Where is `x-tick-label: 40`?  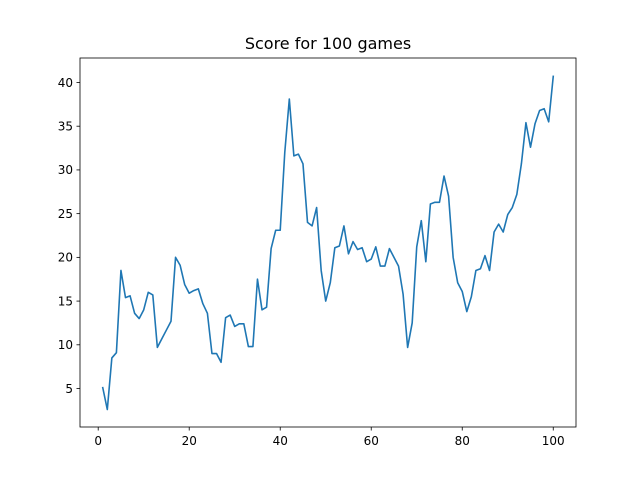 x-tick-label: 40 is located at coordinates (280, 441).